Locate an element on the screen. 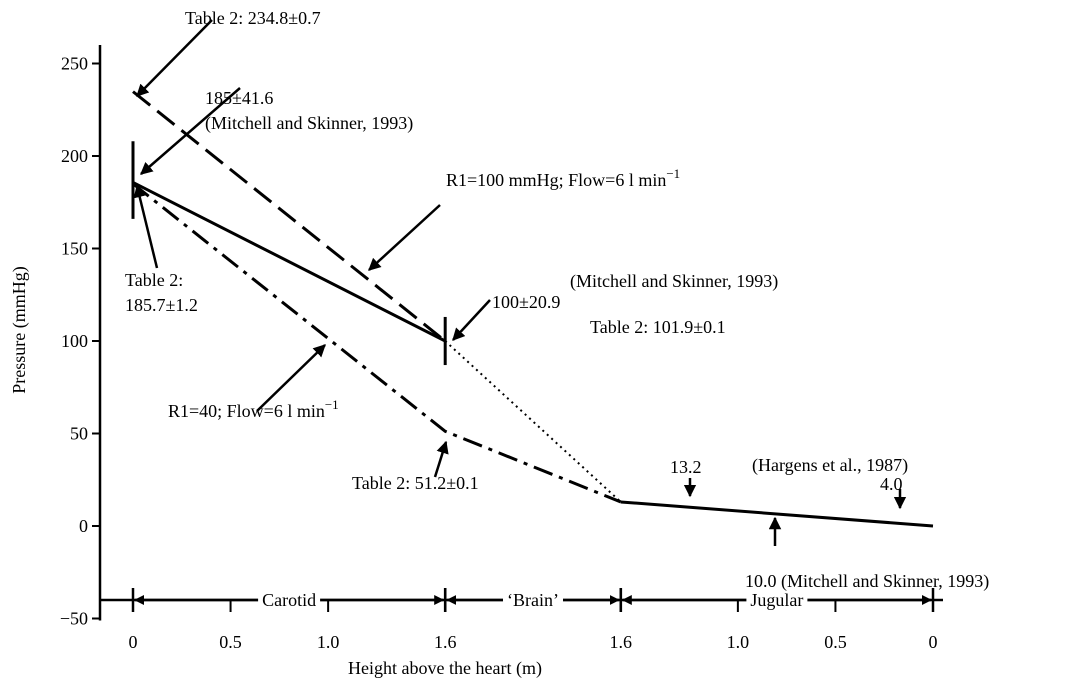  region-label: Carotid is located at coordinates (289, 600).